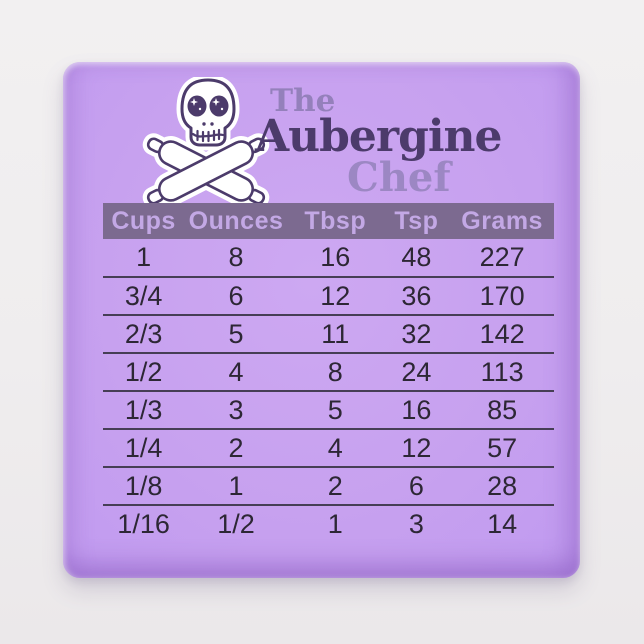 The height and width of the screenshot is (644, 644). What do you see at coordinates (416, 295) in the screenshot?
I see `table-cell: 36` at bounding box center [416, 295].